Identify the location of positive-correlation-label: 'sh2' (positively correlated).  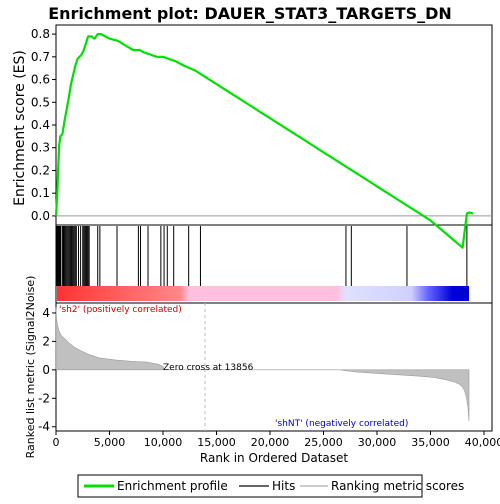
(120, 310).